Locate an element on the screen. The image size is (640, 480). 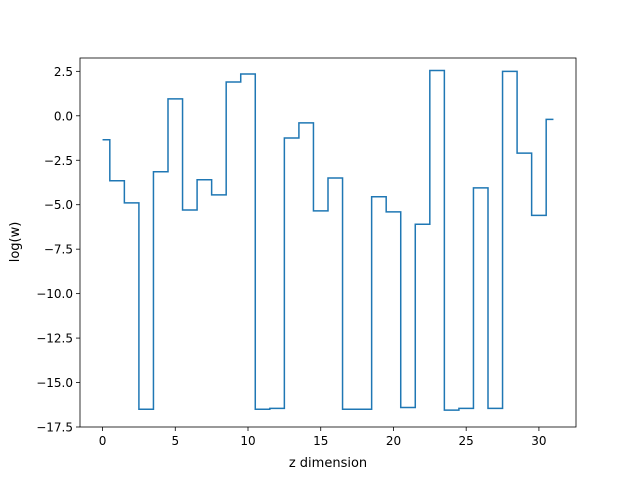
x-tick-label: 30 is located at coordinates (538, 441).